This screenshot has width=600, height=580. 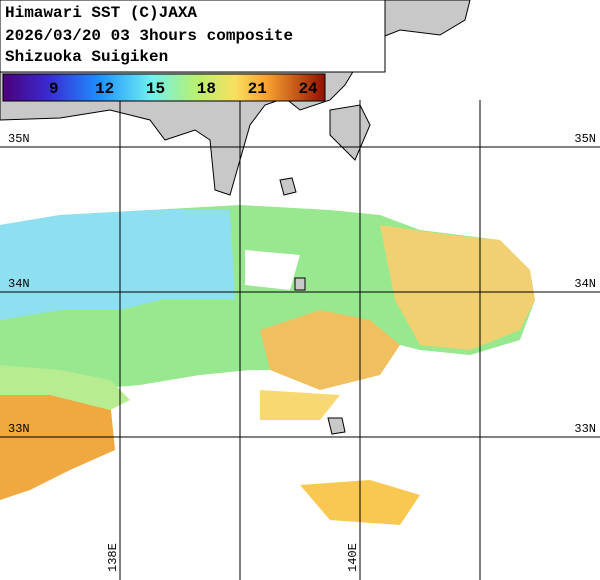 What do you see at coordinates (257, 89) in the screenshot?
I see `colorbar-tick-label: 21` at bounding box center [257, 89].